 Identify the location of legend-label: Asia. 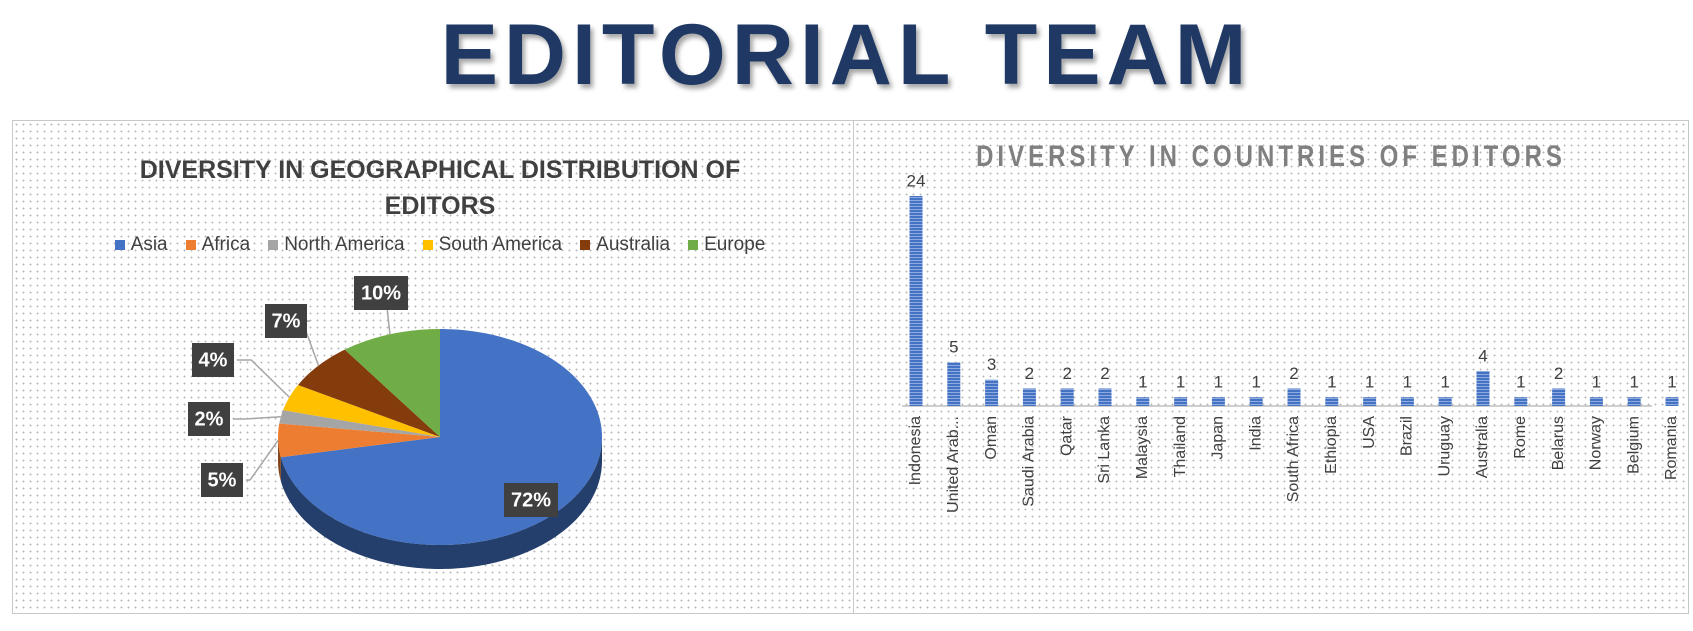
(149, 244).